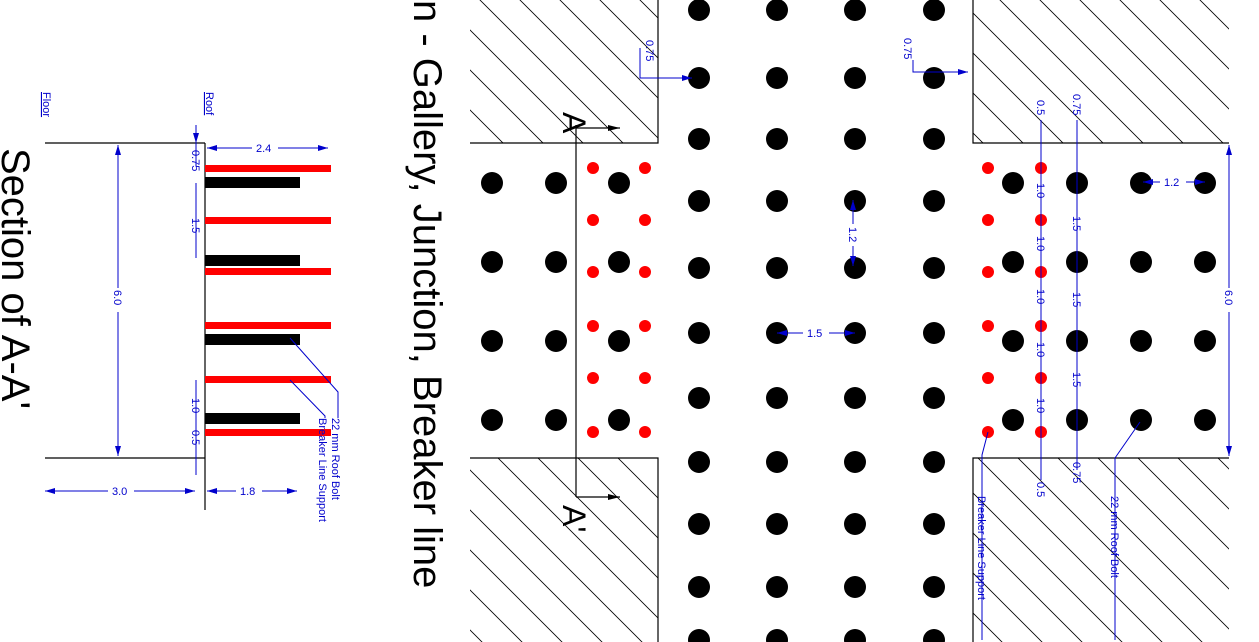  Describe the element at coordinates (209, 104) in the screenshot. I see `roof-label: Roof` at that location.